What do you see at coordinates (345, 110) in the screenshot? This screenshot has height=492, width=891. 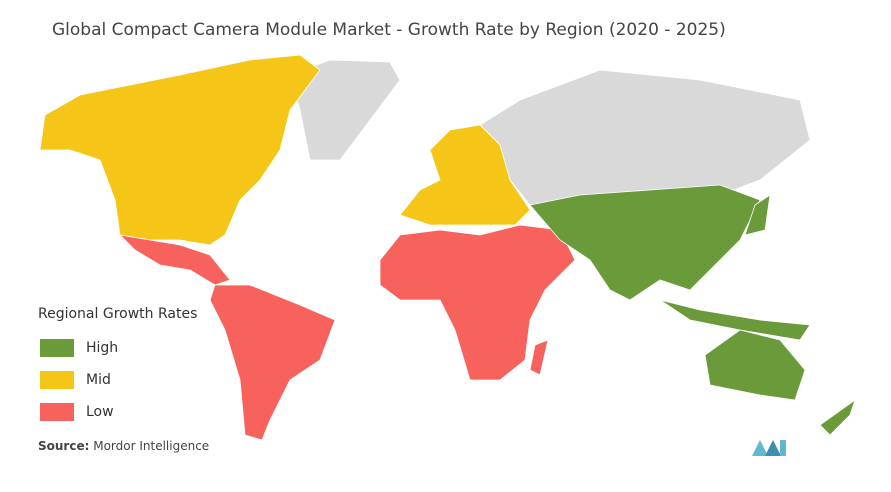 I see `greenland` at bounding box center [345, 110].